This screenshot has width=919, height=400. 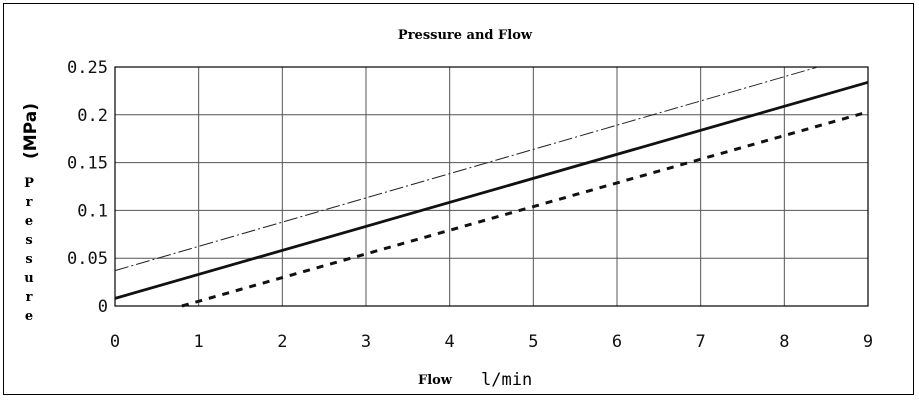 I want to click on x-tick-label: 1, so click(x=199, y=342).